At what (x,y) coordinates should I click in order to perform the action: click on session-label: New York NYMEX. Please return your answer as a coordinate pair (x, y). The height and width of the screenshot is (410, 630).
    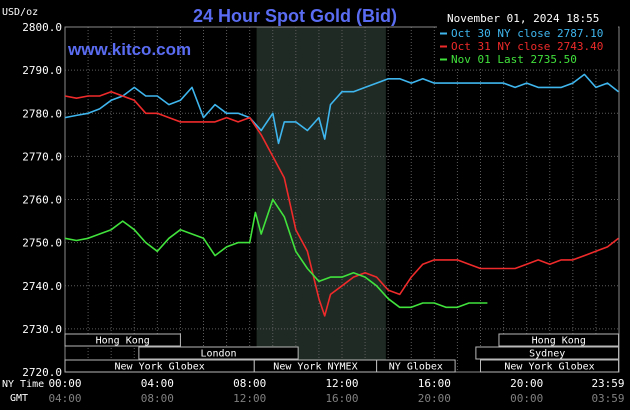
    Looking at the image, I should click on (315, 367).